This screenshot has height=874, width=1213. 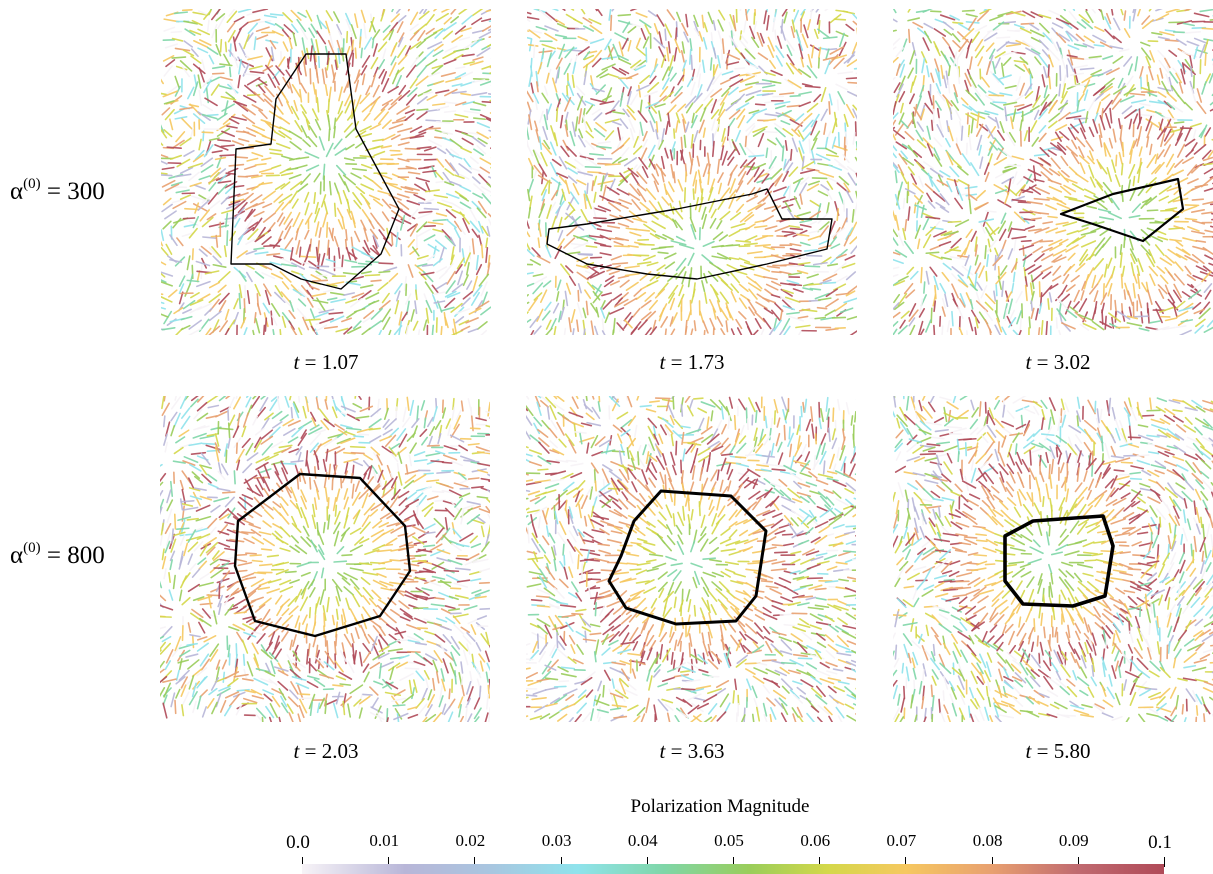 What do you see at coordinates (384, 840) in the screenshot?
I see `colorbar-tick-label: 0.01` at bounding box center [384, 840].